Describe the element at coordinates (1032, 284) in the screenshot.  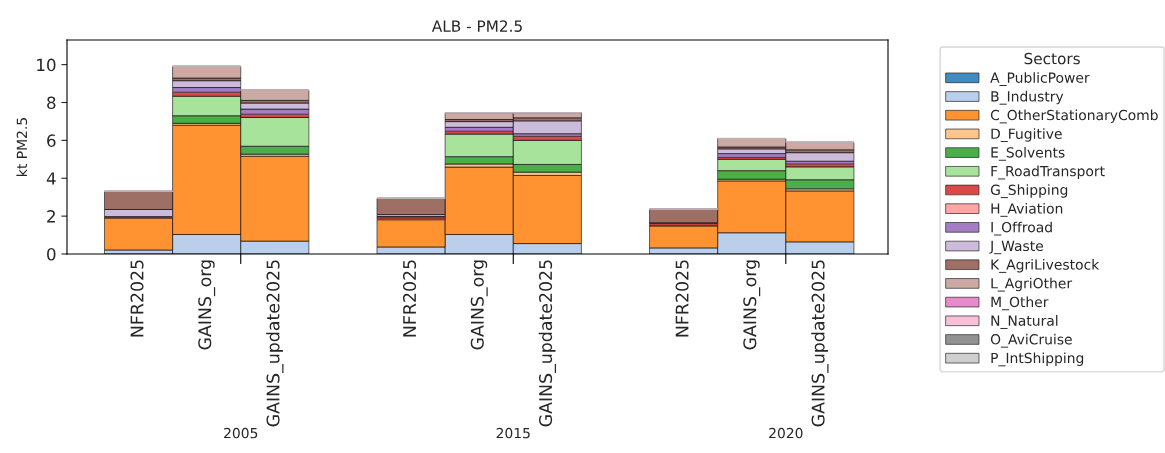
I see `legend-label: L_AgriOther` at that location.